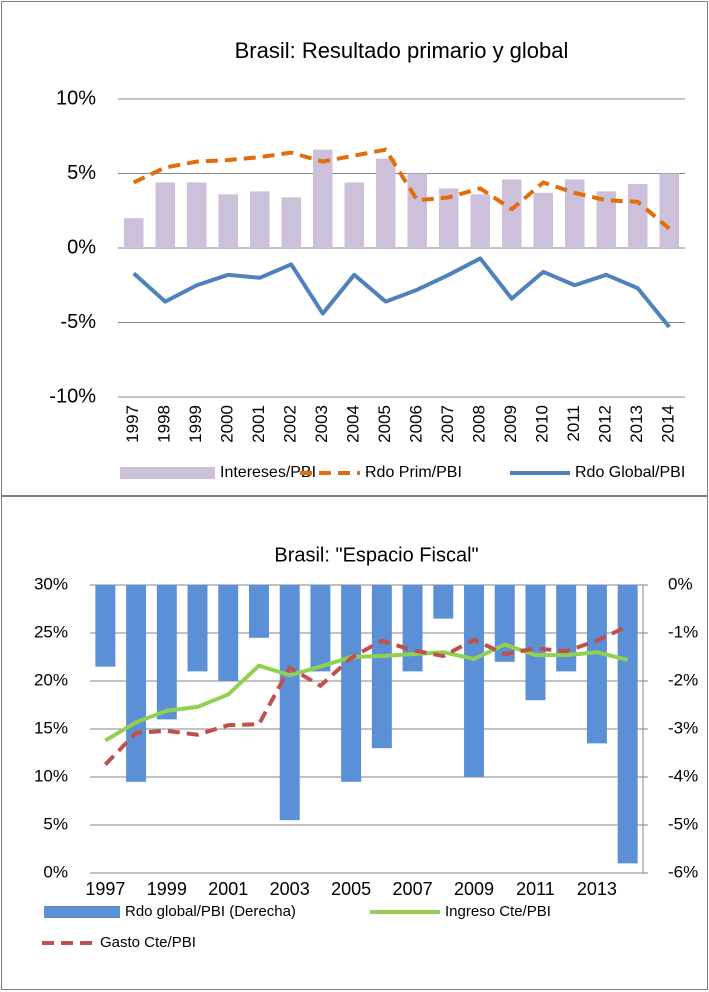  What do you see at coordinates (51, 631) in the screenshot?
I see `y-tick-label: 25%` at bounding box center [51, 631].